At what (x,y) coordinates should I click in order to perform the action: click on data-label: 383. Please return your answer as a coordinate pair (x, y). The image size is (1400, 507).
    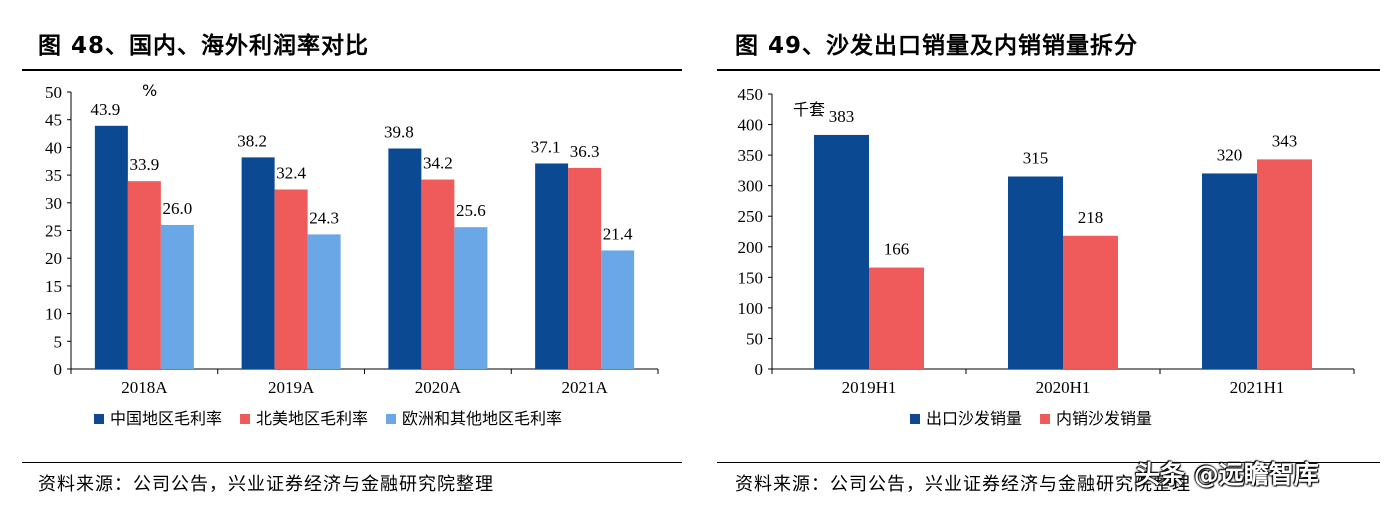
    Looking at the image, I should click on (842, 116).